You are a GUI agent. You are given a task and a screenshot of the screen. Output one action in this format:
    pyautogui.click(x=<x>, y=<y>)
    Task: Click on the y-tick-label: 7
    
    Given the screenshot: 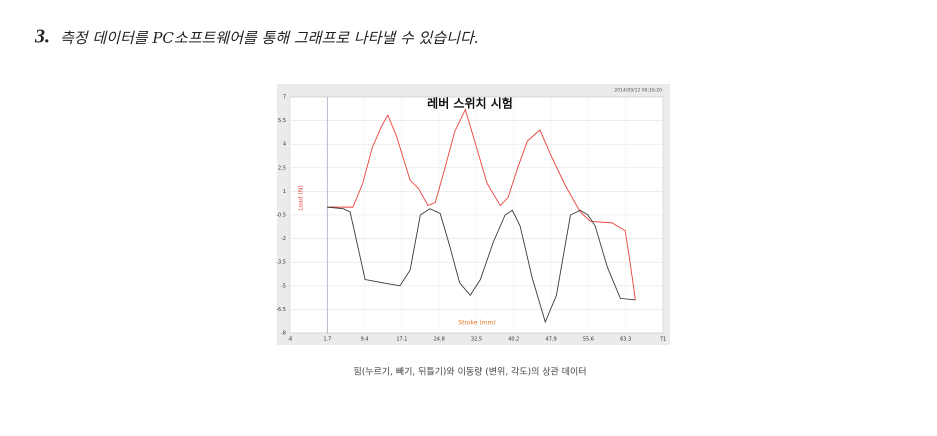 What is the action you would take?
    pyautogui.click(x=284, y=98)
    